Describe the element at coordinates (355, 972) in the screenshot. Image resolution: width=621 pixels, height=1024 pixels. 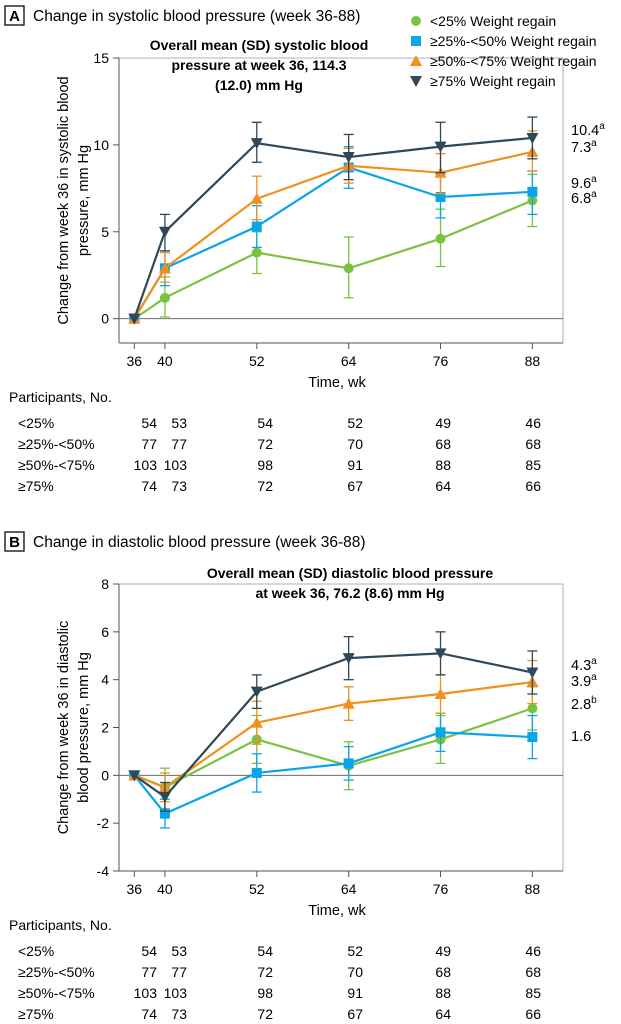
I see `table-cell: 70` at that location.